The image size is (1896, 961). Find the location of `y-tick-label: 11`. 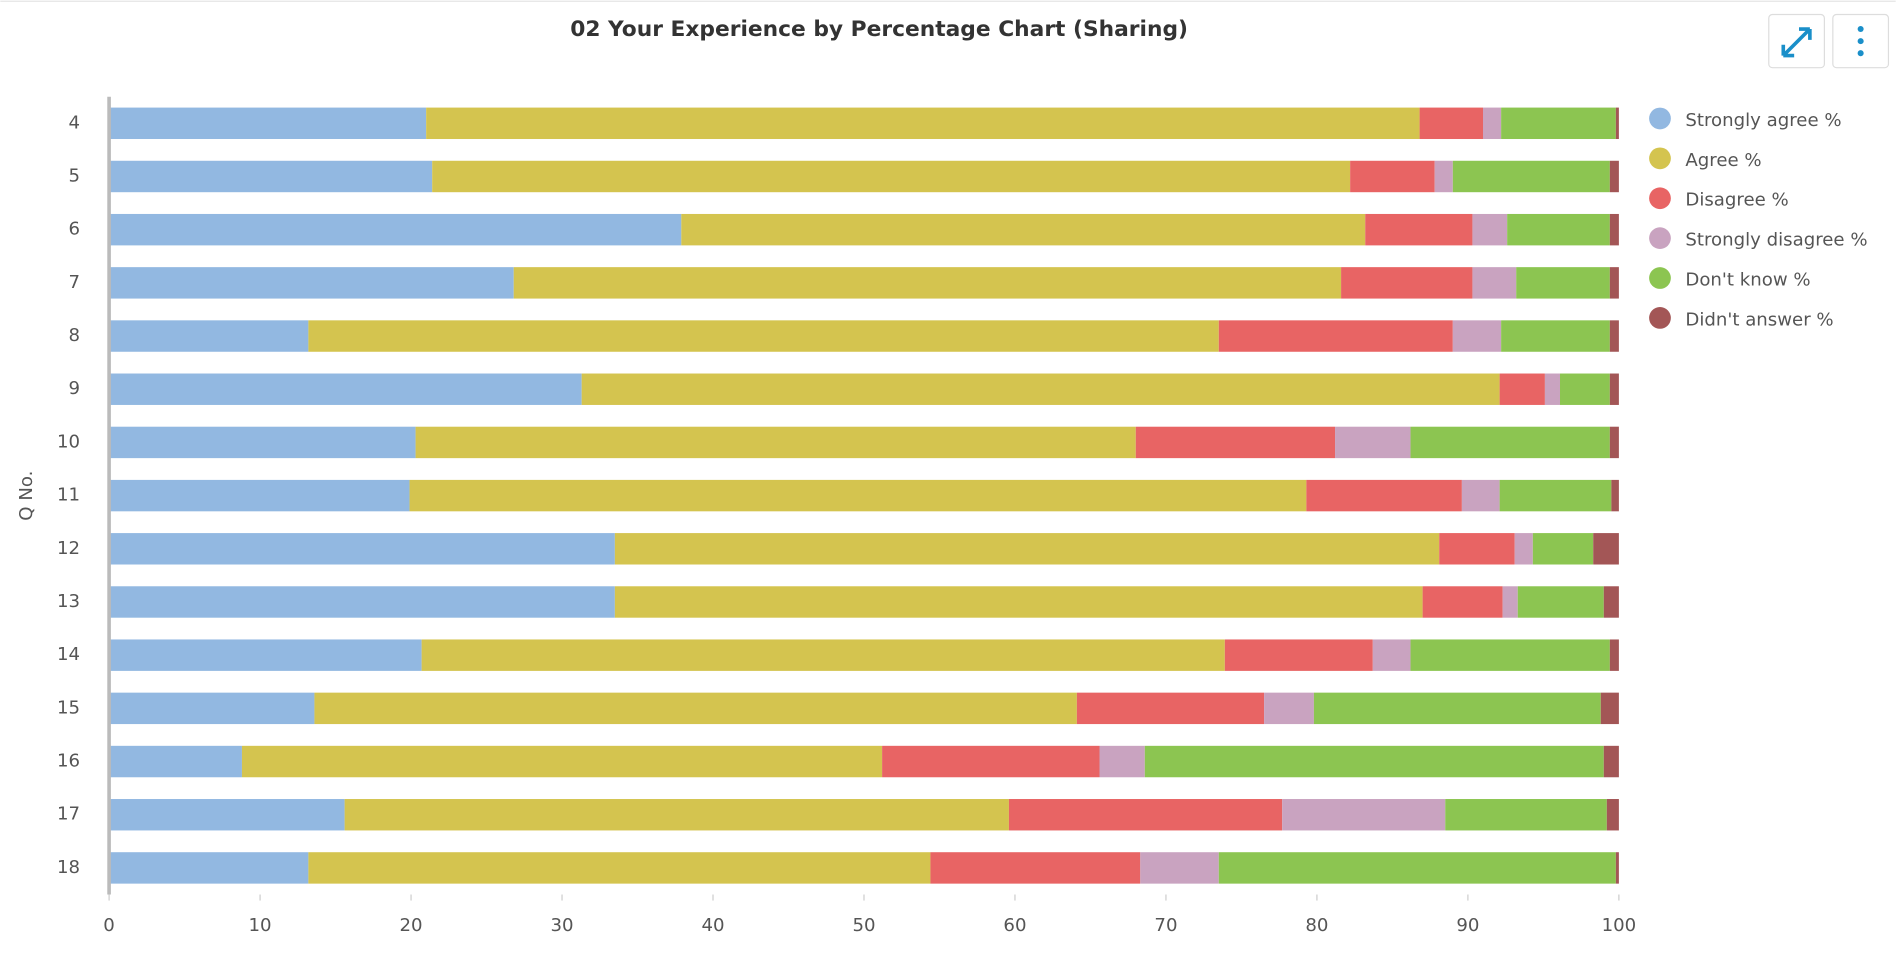

y-tick-label: 11 is located at coordinates (68, 495).